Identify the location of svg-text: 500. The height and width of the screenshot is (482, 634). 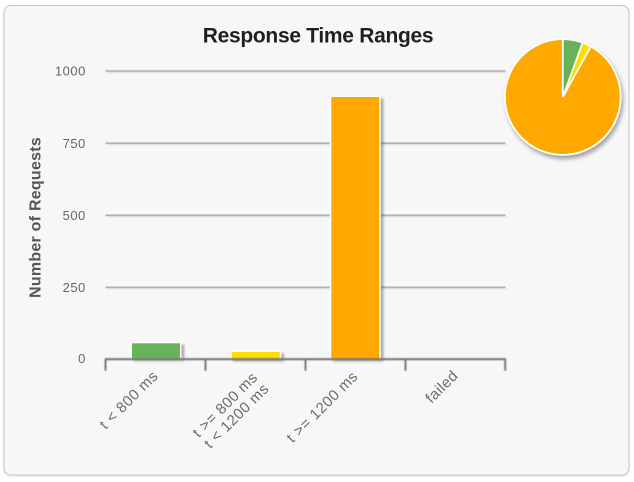
(74, 215).